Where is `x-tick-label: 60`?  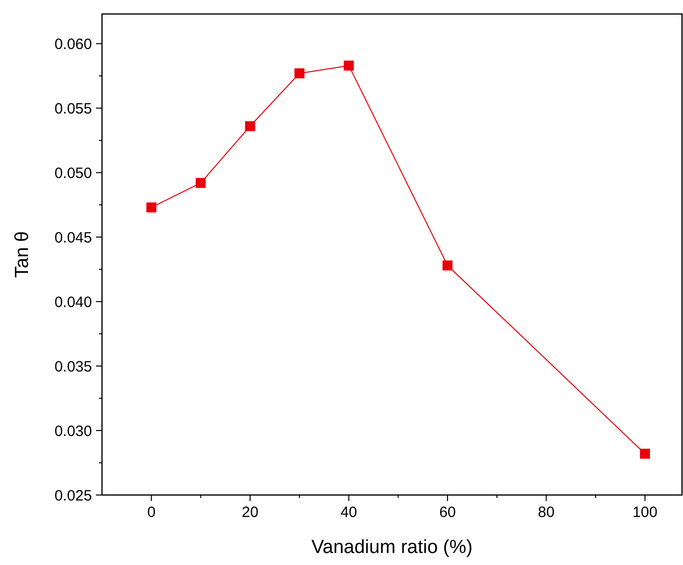 x-tick-label: 60 is located at coordinates (447, 512).